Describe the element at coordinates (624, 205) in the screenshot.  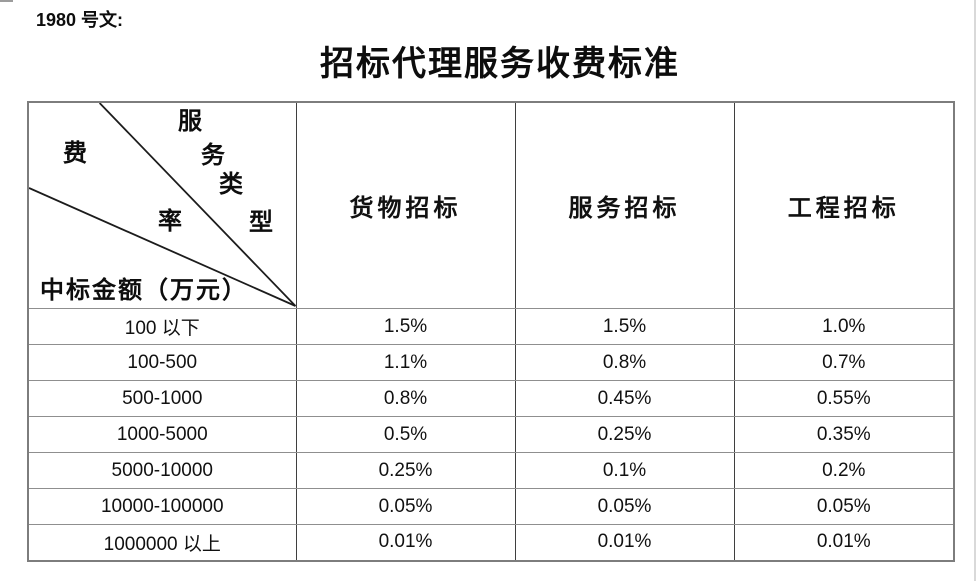
I see `column-header-service: 服务招标` at that location.